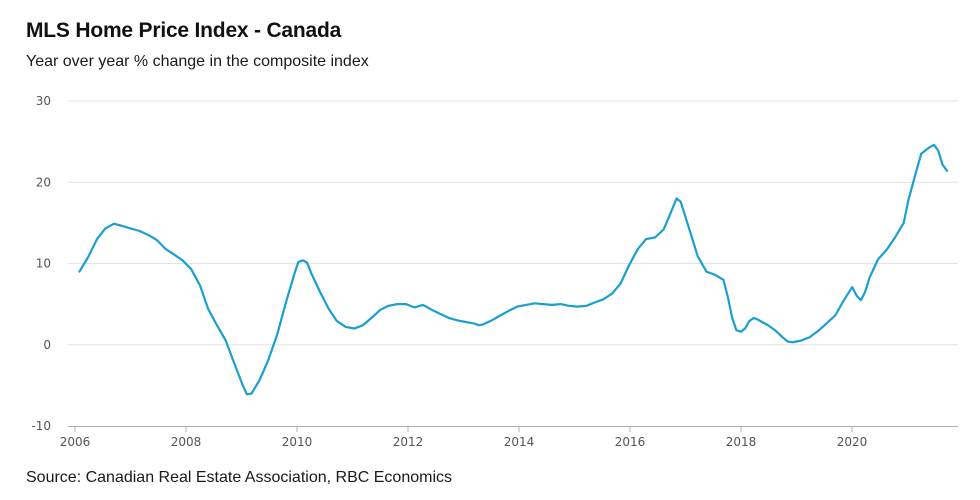 The width and height of the screenshot is (980, 500). I want to click on y-tick-label: 0, so click(47, 345).